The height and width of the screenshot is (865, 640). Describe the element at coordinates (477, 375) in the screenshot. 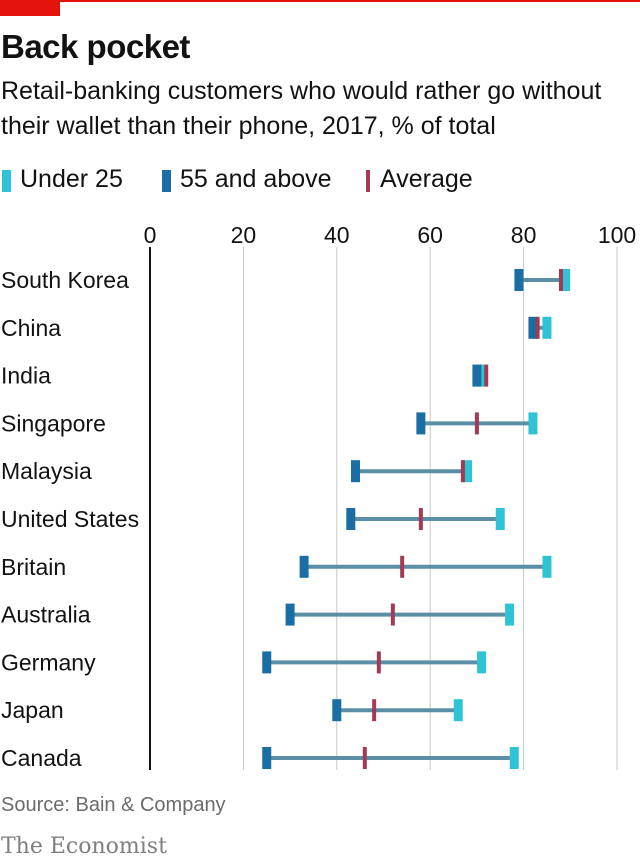

I see `marker-55-and-above-india` at that location.